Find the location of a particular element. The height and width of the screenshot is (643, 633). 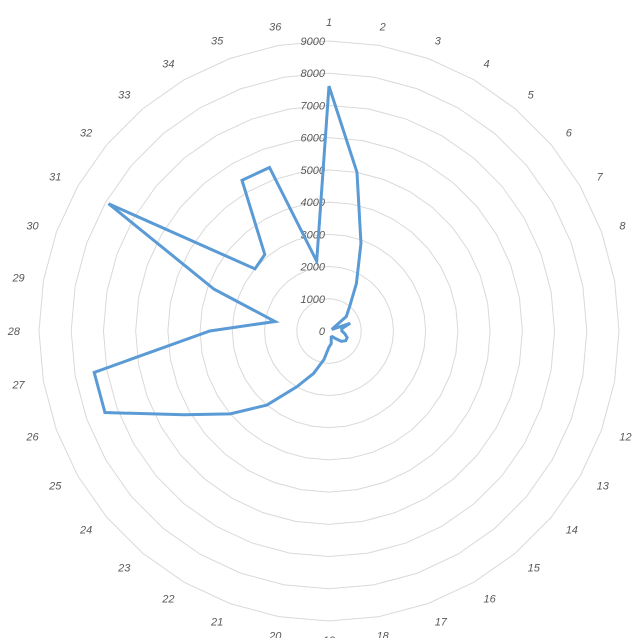

category-label: 18 is located at coordinates (383, 634).